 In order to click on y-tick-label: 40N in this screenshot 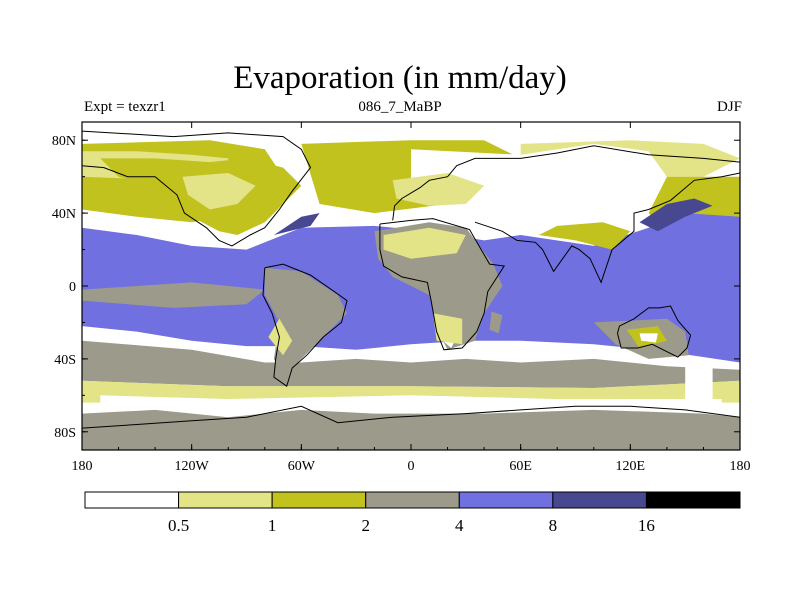, I will do `click(64, 214)`.